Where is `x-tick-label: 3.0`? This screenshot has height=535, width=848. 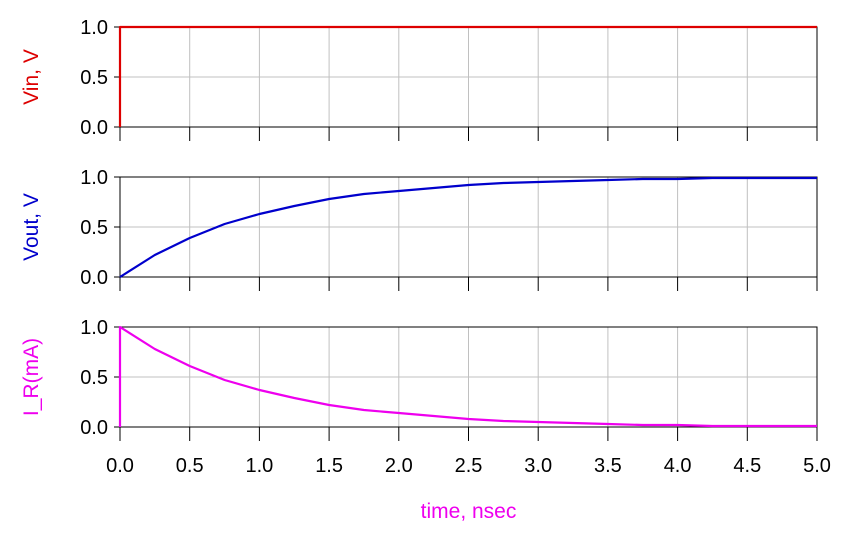 x-tick-label: 3.0 is located at coordinates (538, 466).